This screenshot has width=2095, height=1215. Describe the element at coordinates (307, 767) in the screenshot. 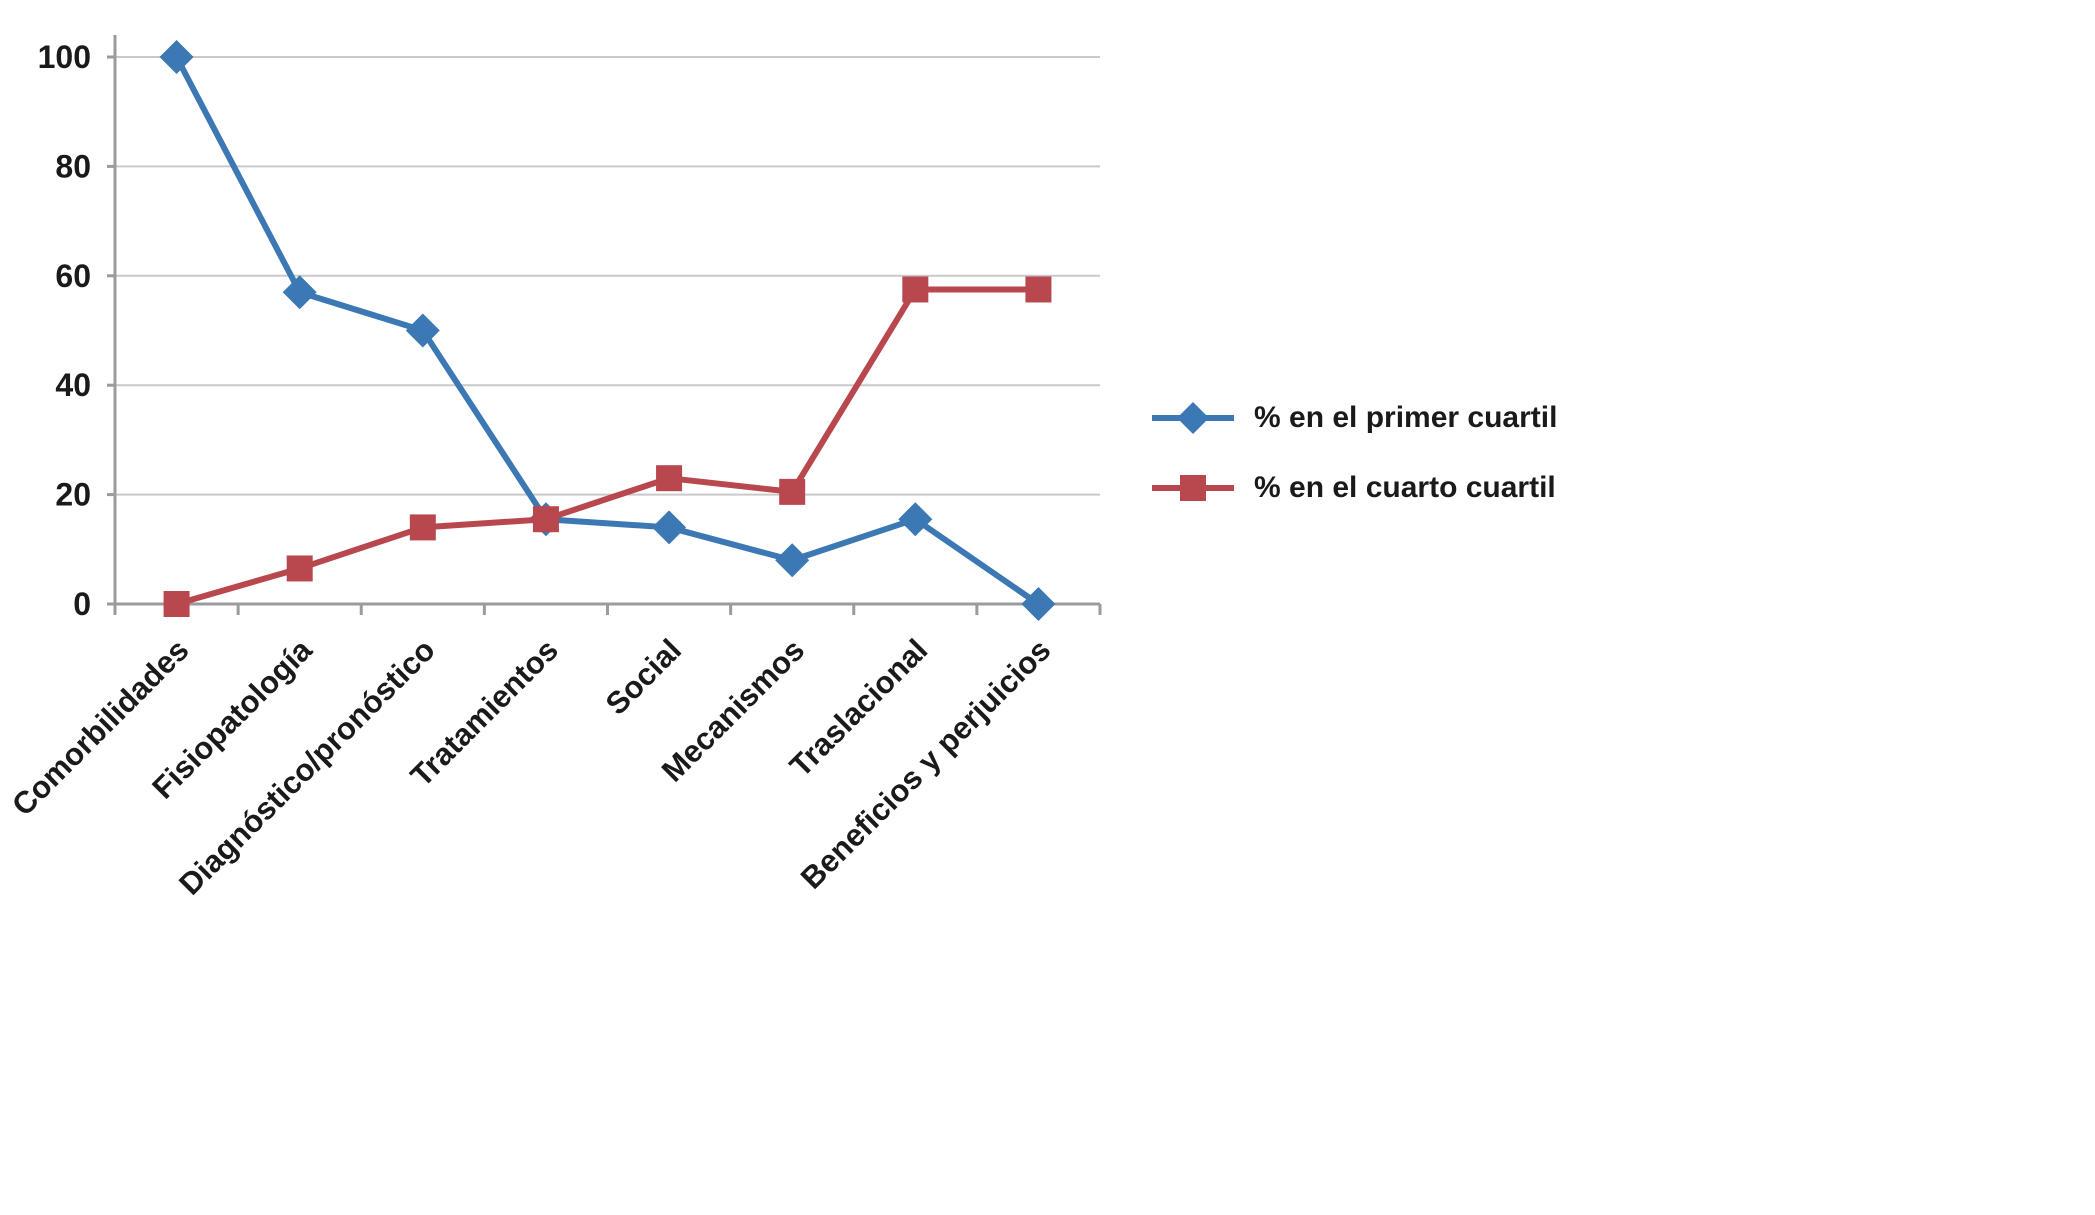

I see `x-category-label: Diagnóstico/pronóstico` at that location.